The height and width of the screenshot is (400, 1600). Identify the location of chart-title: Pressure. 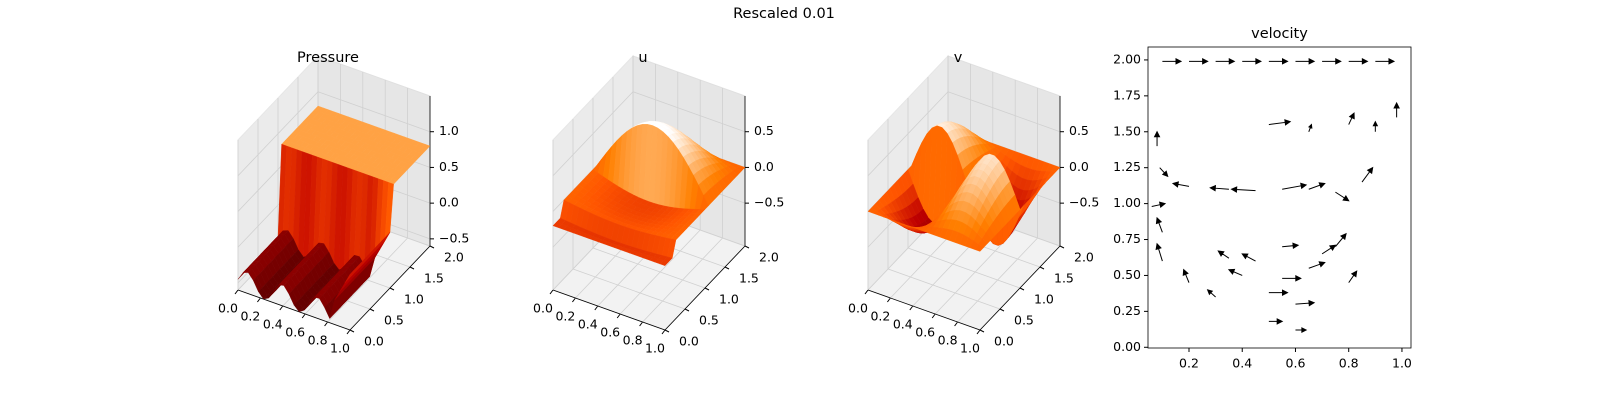
(328, 58).